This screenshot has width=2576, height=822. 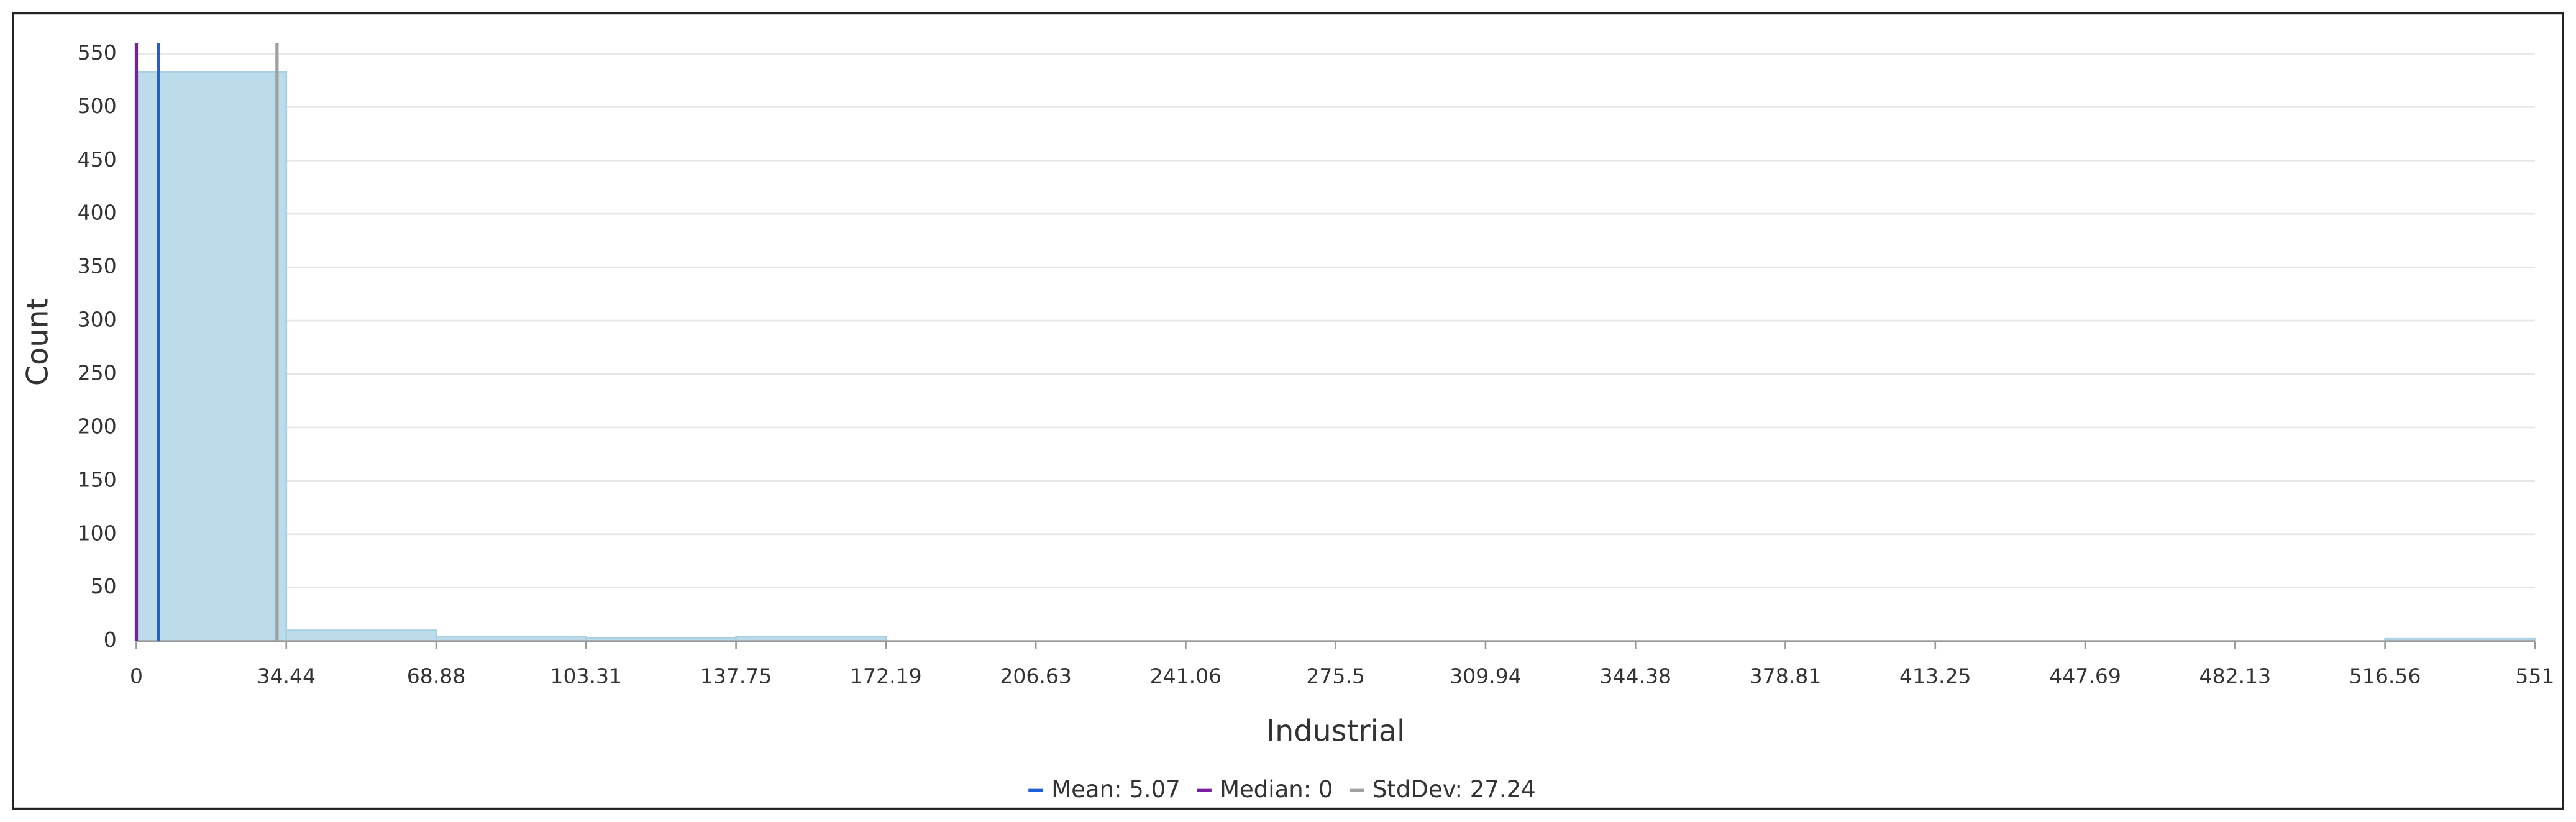 What do you see at coordinates (2085, 676) in the screenshot?
I see `x-tick-label: 447.69` at bounding box center [2085, 676].